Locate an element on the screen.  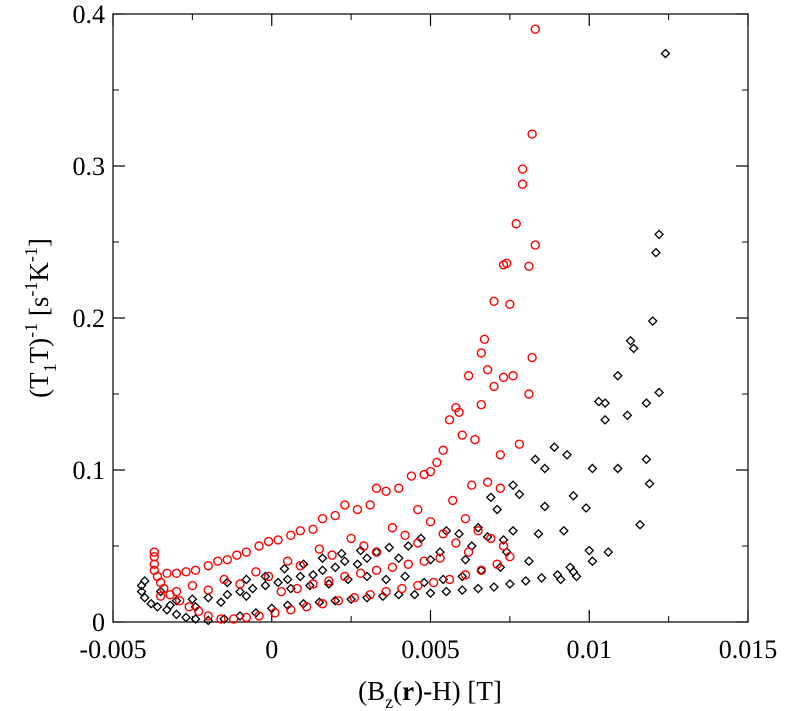
y-tick-label: 0.4 is located at coordinates (89, 14).